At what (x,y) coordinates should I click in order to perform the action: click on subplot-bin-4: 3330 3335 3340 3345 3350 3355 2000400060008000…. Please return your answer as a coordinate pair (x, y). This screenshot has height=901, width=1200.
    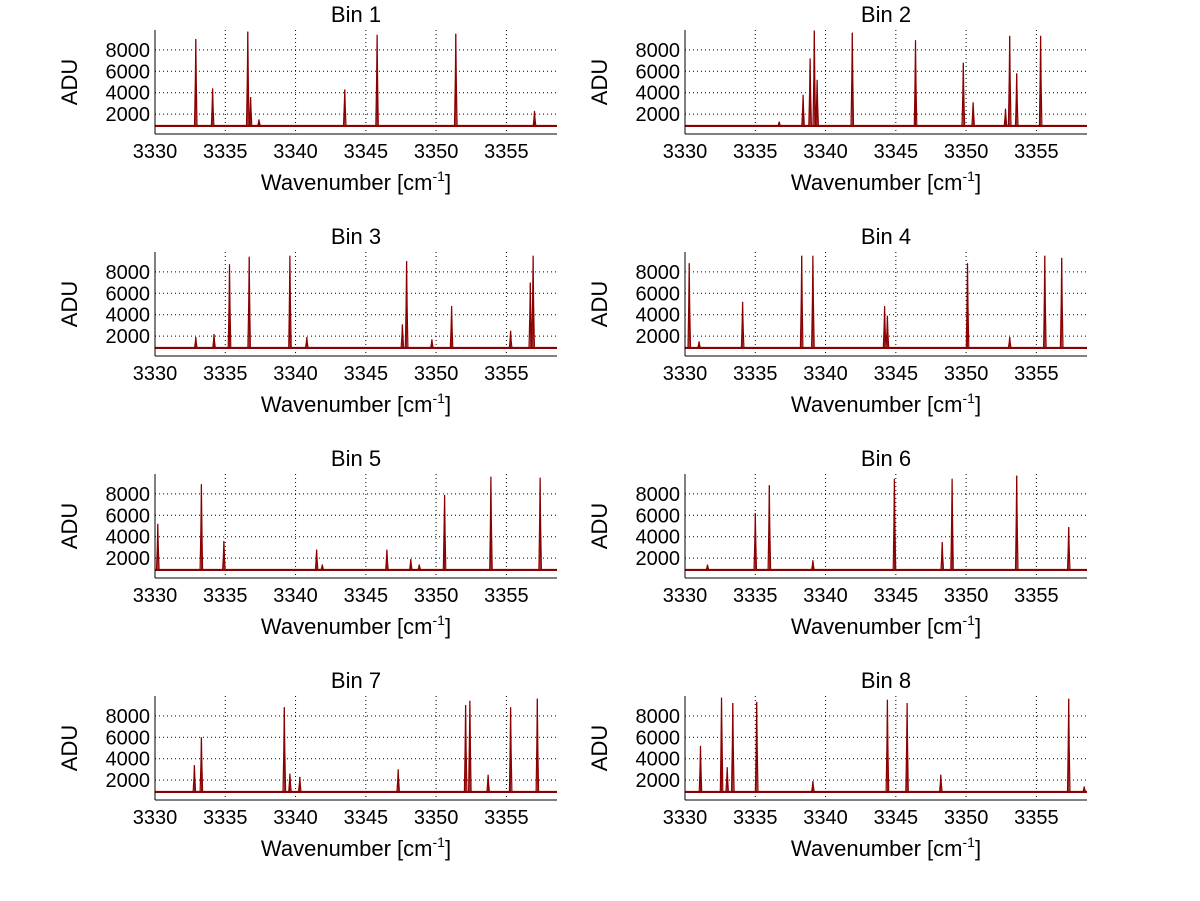
    Looking at the image, I should click on (837, 320).